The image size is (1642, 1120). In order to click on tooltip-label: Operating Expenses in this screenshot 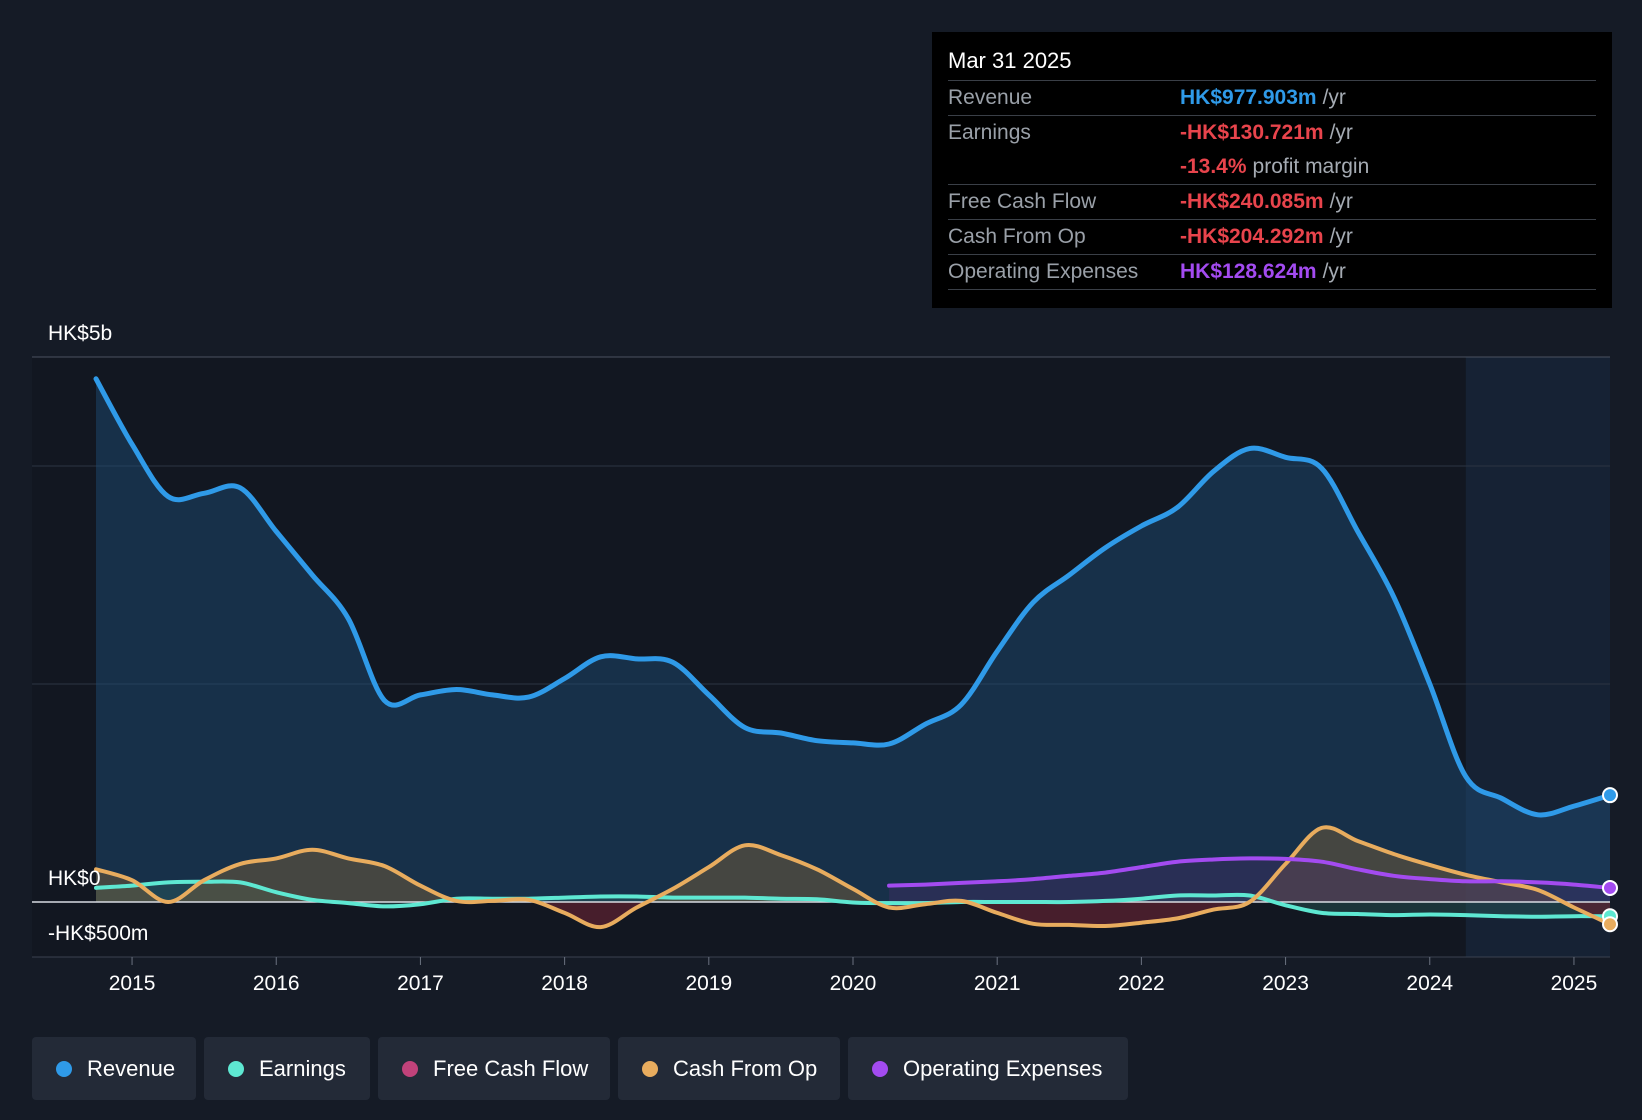, I will do `click(1043, 271)`.